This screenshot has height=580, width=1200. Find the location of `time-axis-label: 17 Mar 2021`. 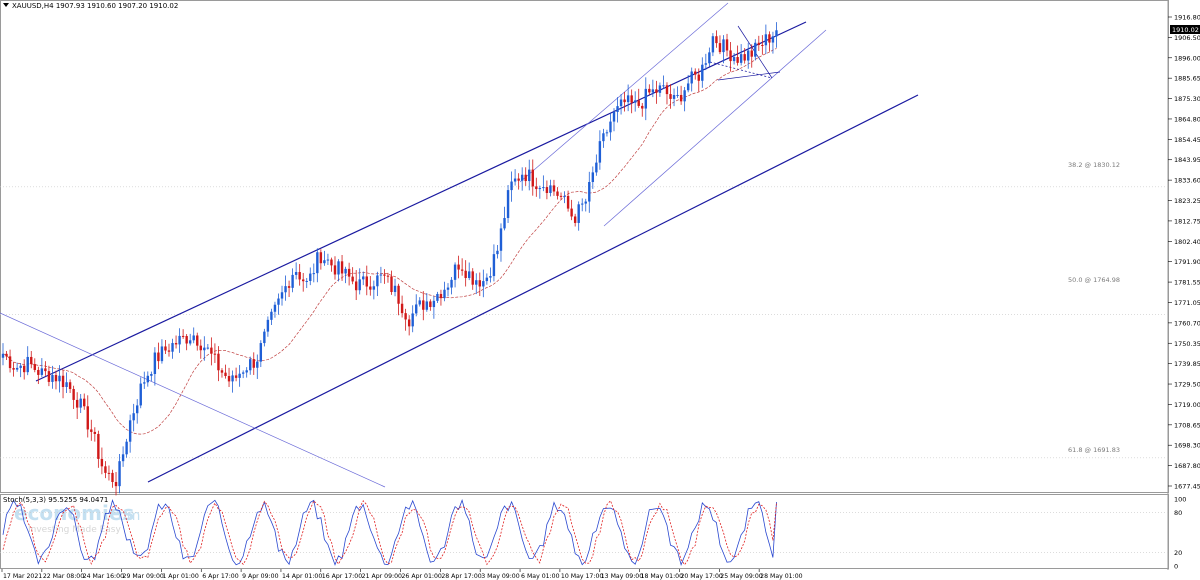

time-axis-label: 17 Mar 2021 is located at coordinates (22, 576).